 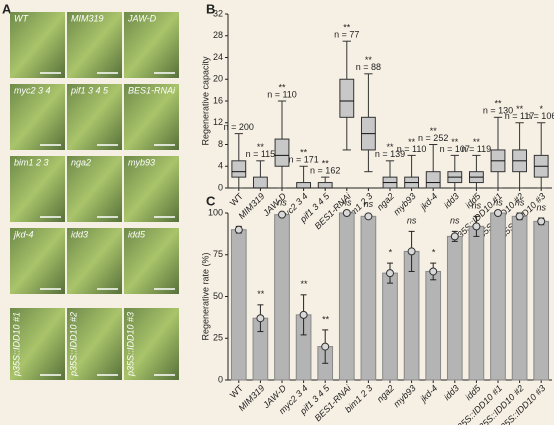 I want to click on photo-label: MIM319, so click(x=87, y=18).